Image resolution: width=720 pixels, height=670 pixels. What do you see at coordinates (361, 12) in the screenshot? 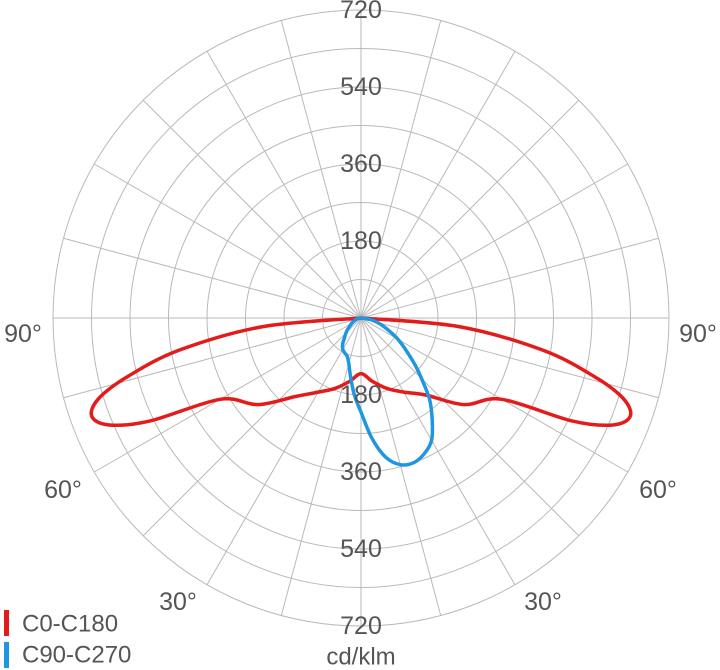
I see `radial-tick-top-720: 720` at bounding box center [361, 12].